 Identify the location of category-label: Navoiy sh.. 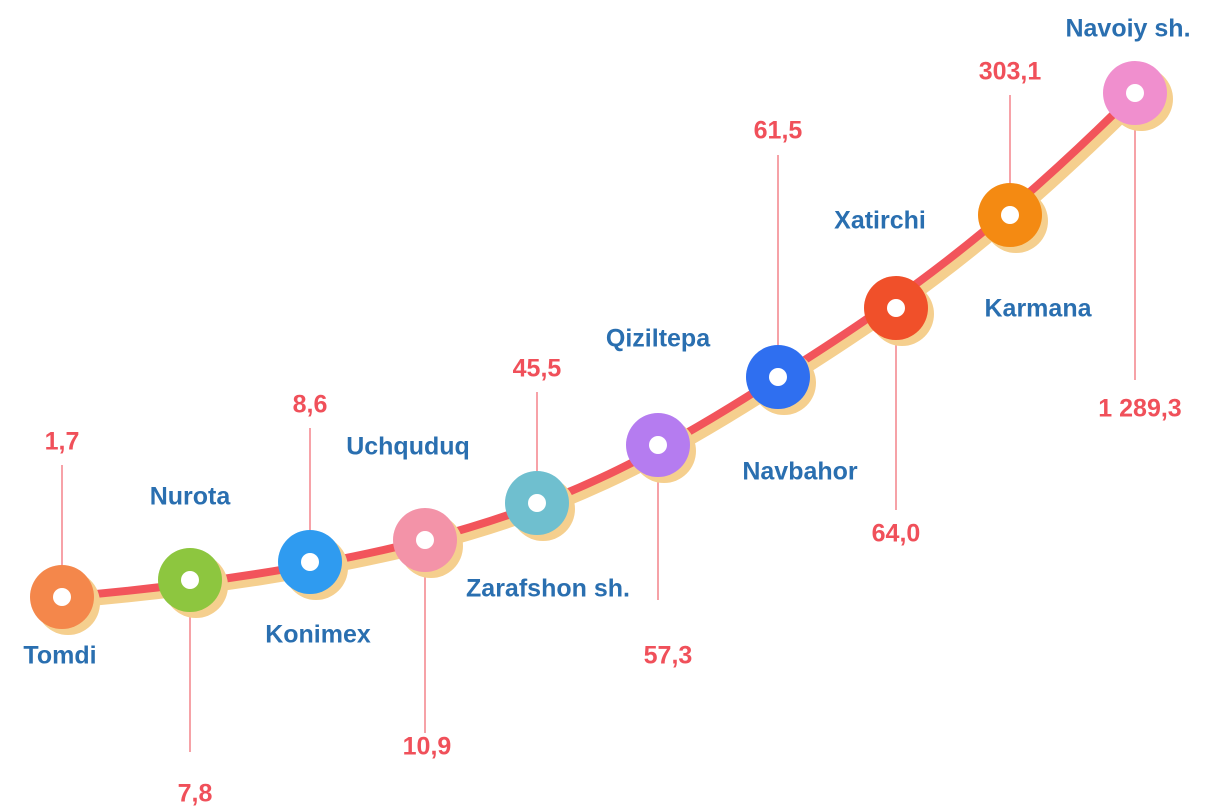
(1127, 29).